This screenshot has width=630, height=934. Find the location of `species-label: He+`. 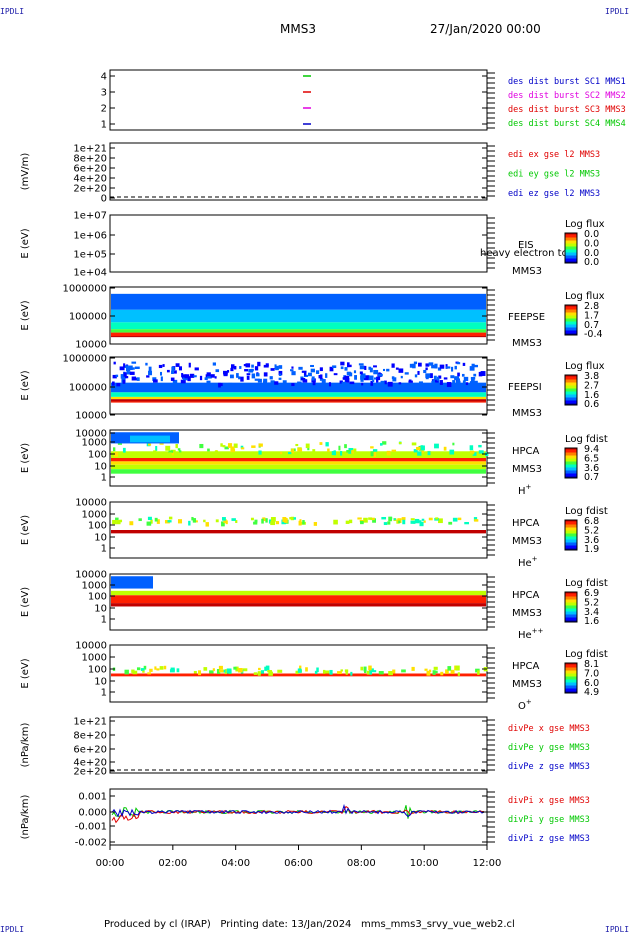

species-label: He+ is located at coordinates (528, 562).